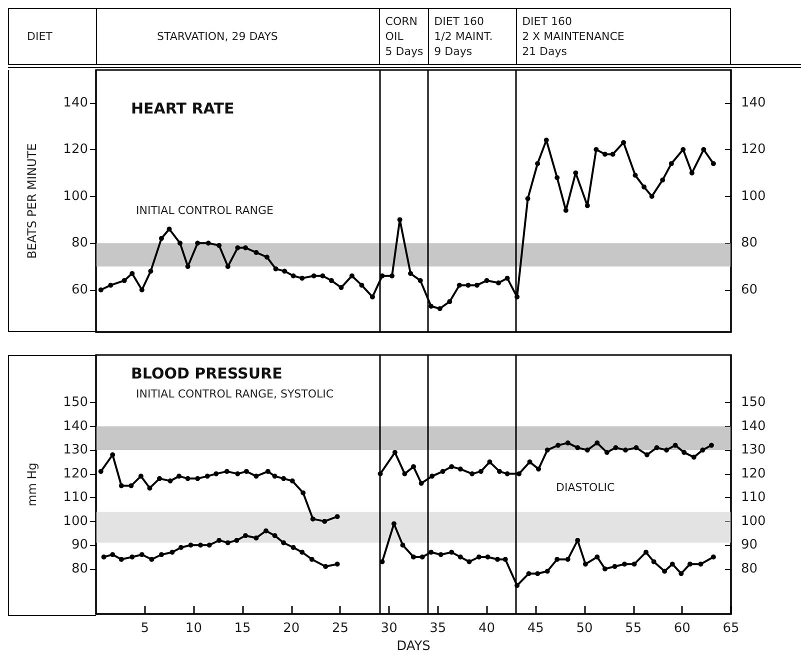  Describe the element at coordinates (753, 498) in the screenshot. I see `y2-tick-label: 110` at that location.